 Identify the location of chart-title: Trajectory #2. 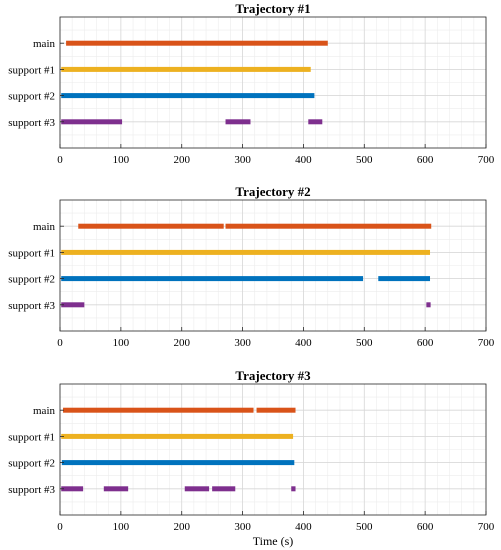
(272, 191).